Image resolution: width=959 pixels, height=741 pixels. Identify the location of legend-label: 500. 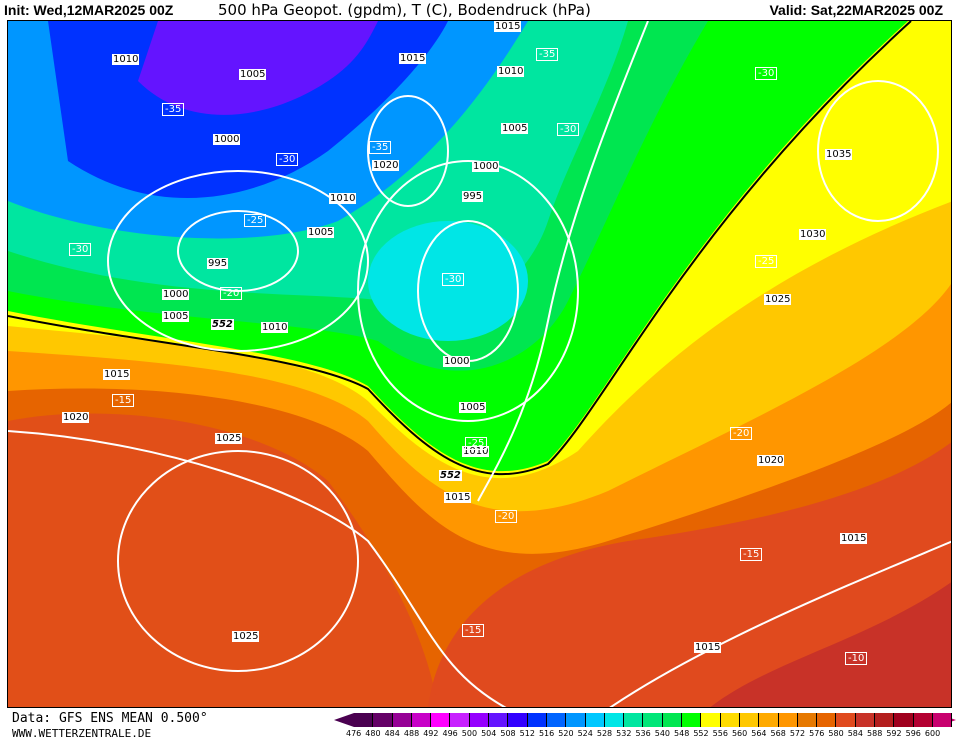
(469, 733).